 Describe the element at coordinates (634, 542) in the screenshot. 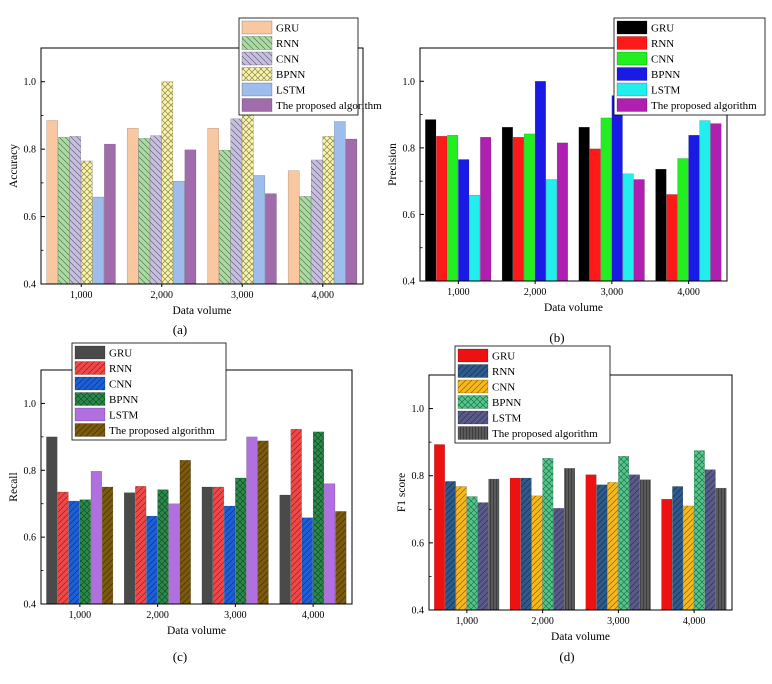

I see `bar-lstm-3,000` at that location.